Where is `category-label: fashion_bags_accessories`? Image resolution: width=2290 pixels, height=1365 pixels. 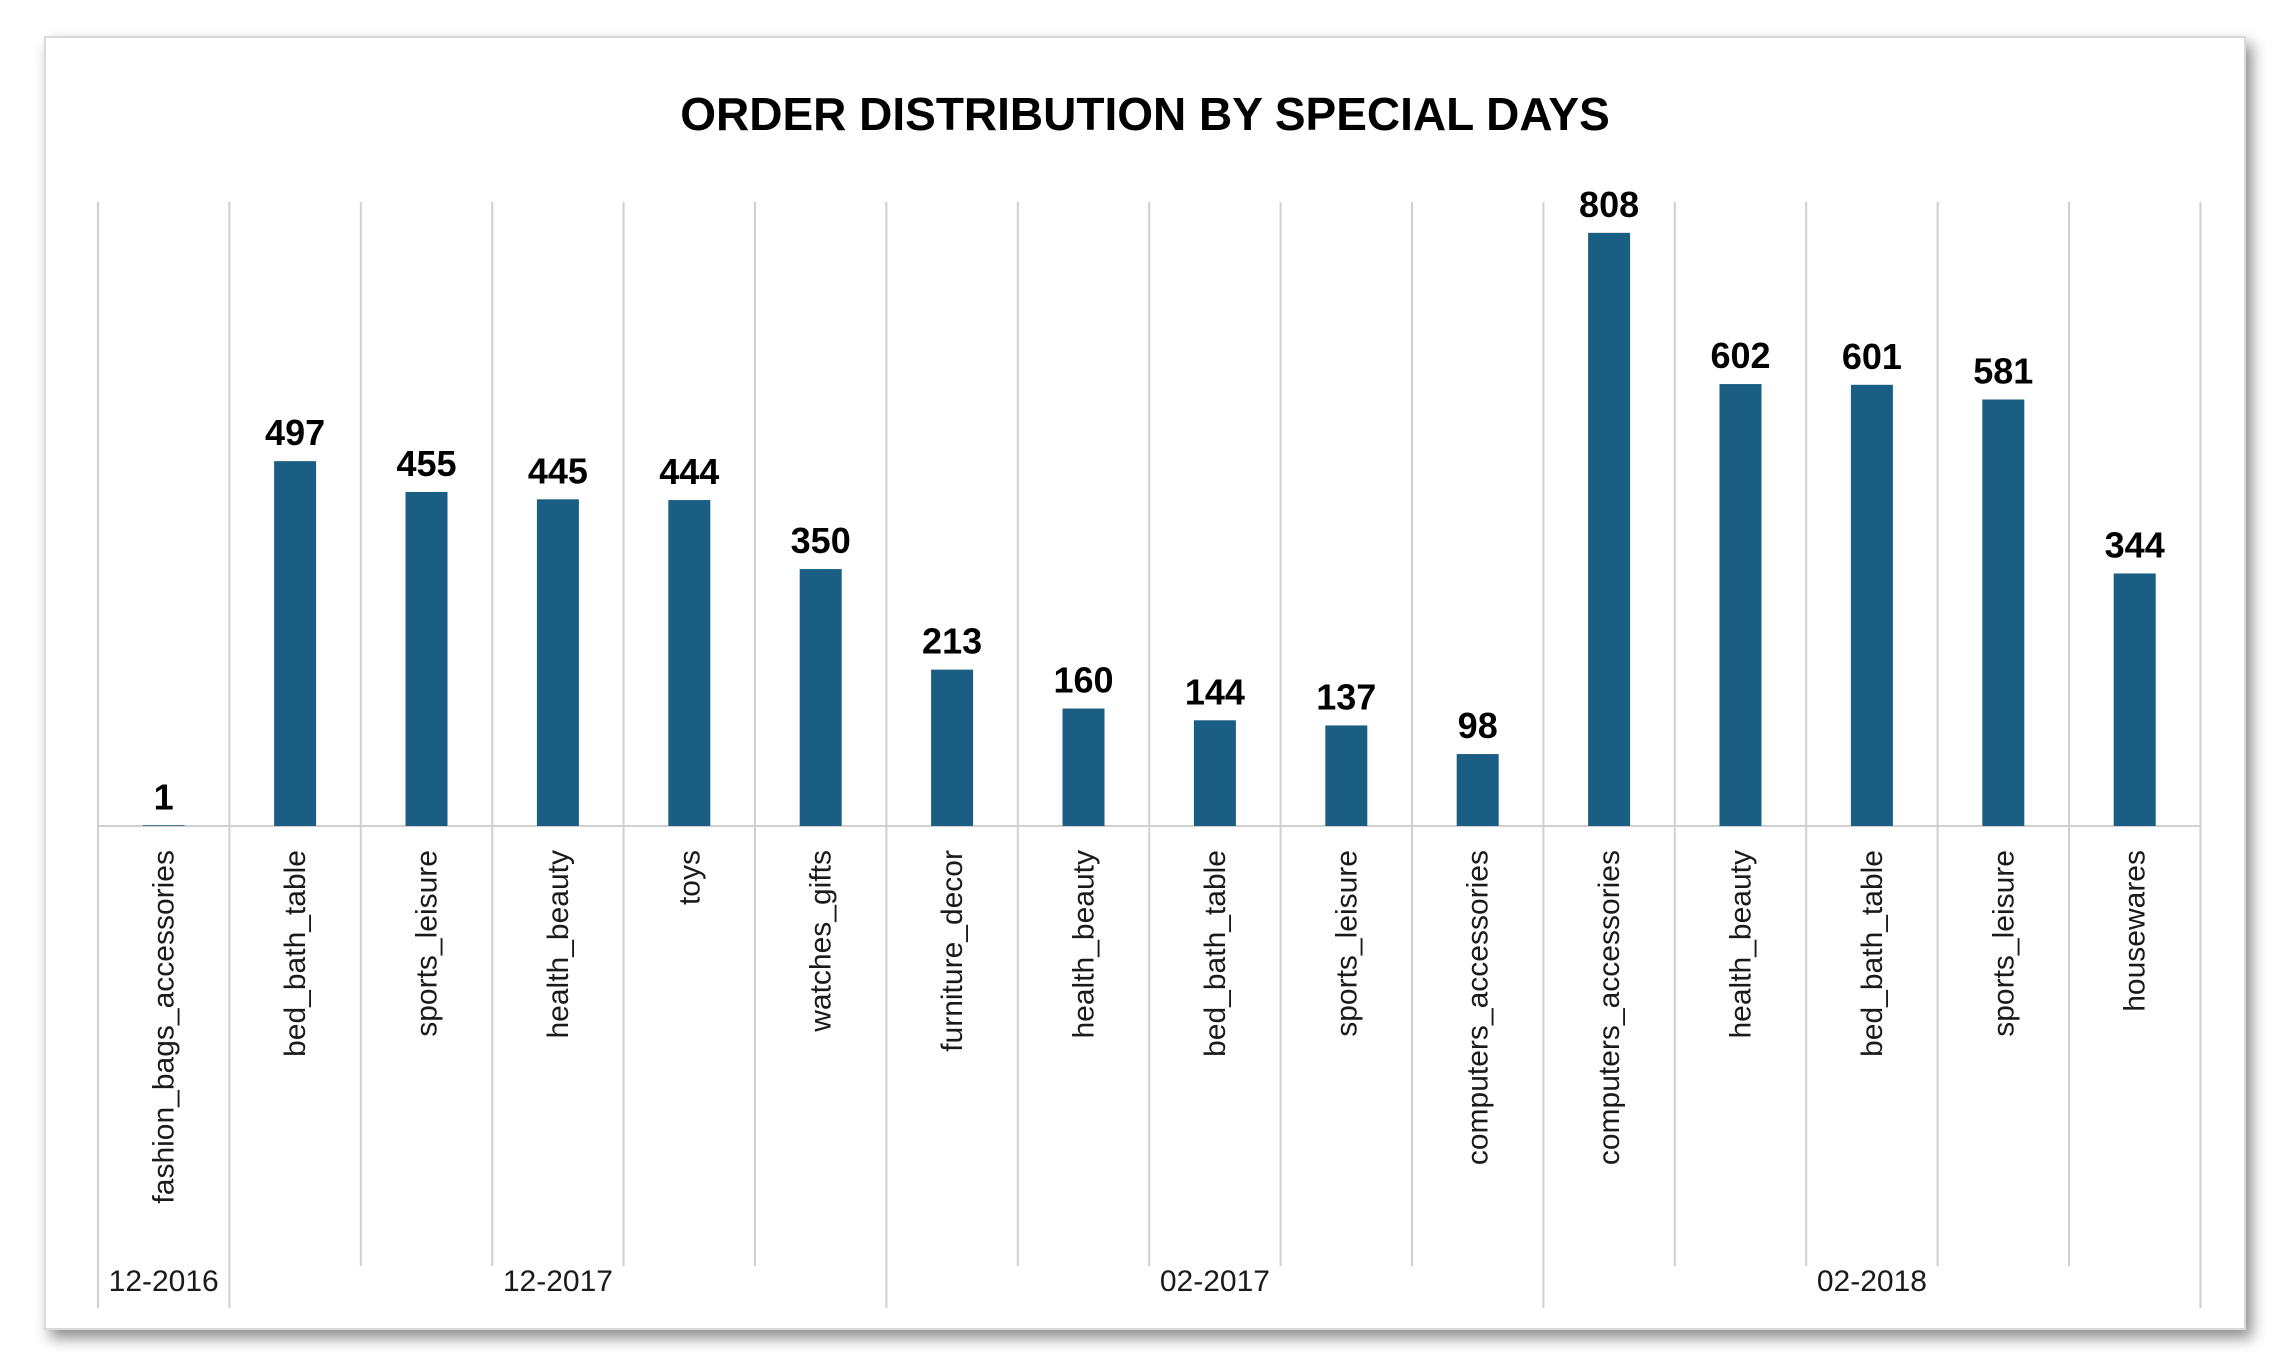
category-label: fashion_bags_accessories is located at coordinates (164, 1027).